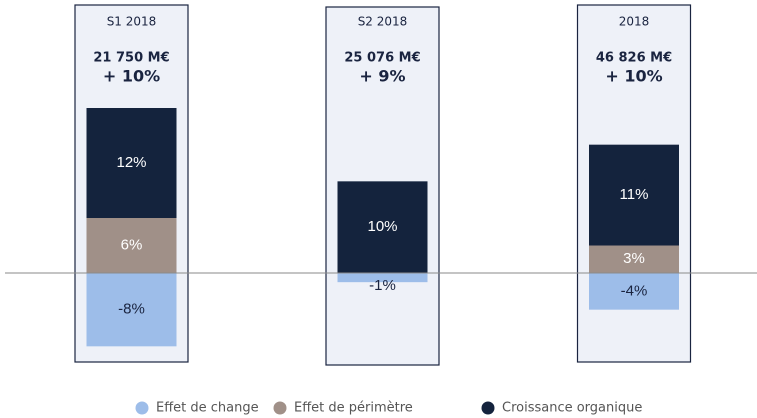 The width and height of the screenshot is (757, 418). I want to click on value-label: 10%, so click(382, 226).